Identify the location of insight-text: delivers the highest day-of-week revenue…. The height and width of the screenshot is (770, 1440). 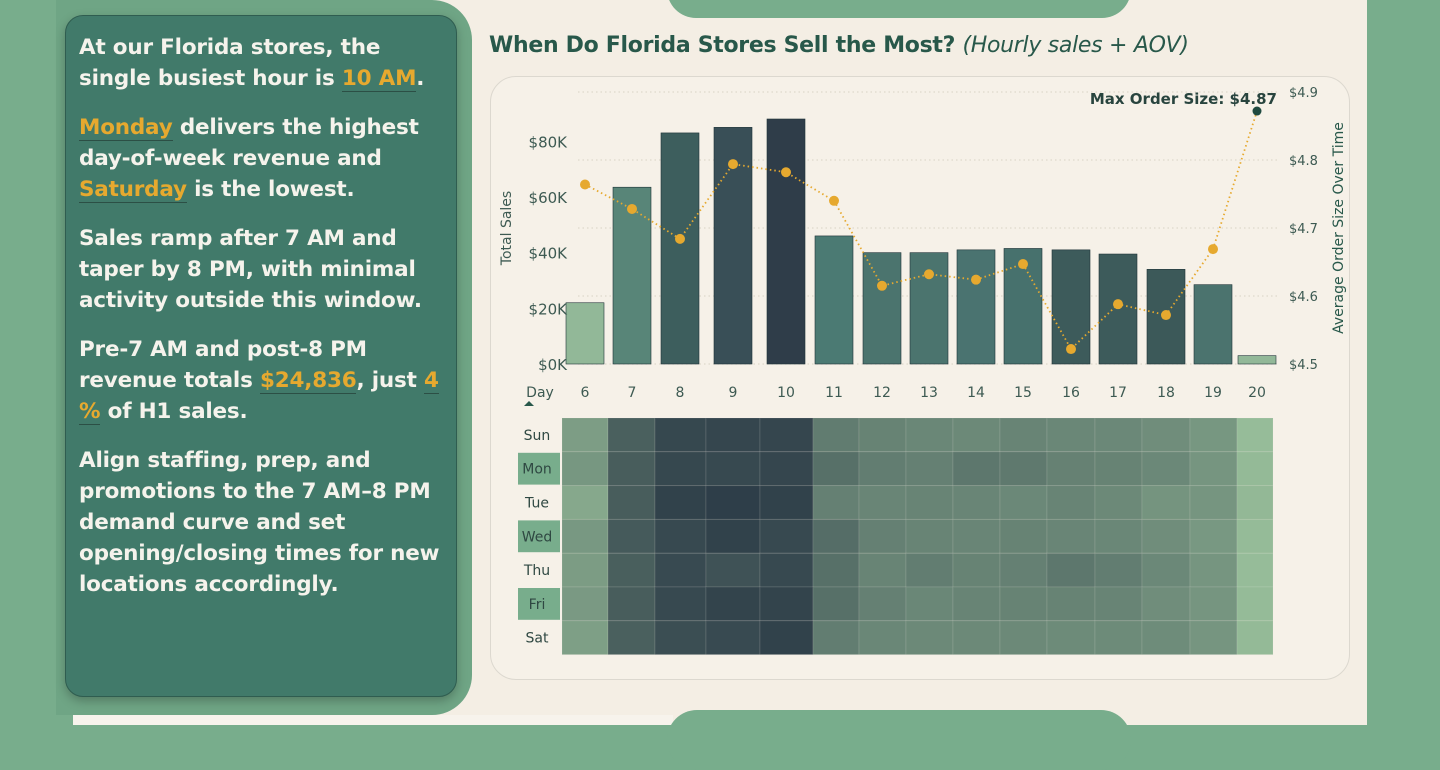
(249, 143).